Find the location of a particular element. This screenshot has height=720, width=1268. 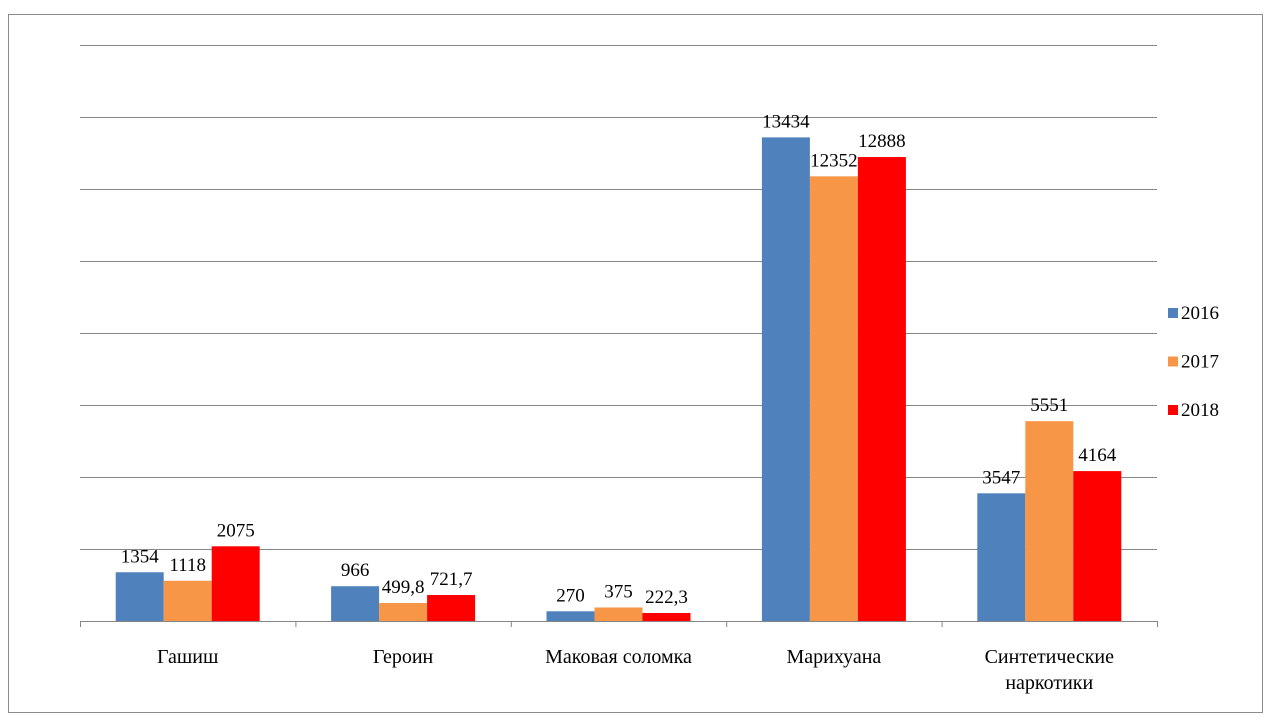

data-label: 13434 is located at coordinates (786, 121).